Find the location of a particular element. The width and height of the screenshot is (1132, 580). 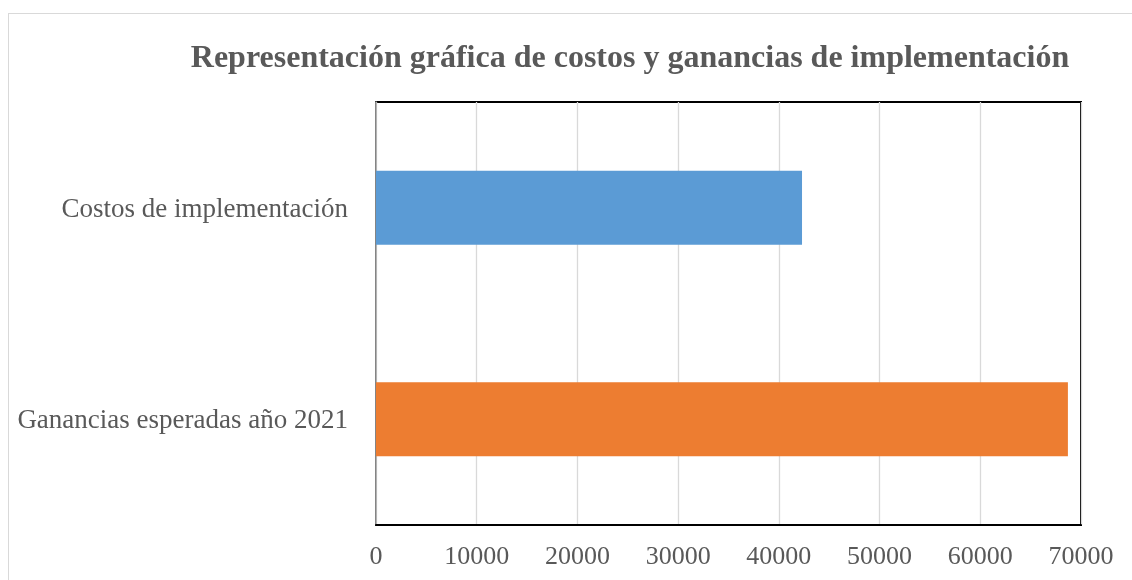

y-tick-label: Costos de implementación is located at coordinates (205, 207).